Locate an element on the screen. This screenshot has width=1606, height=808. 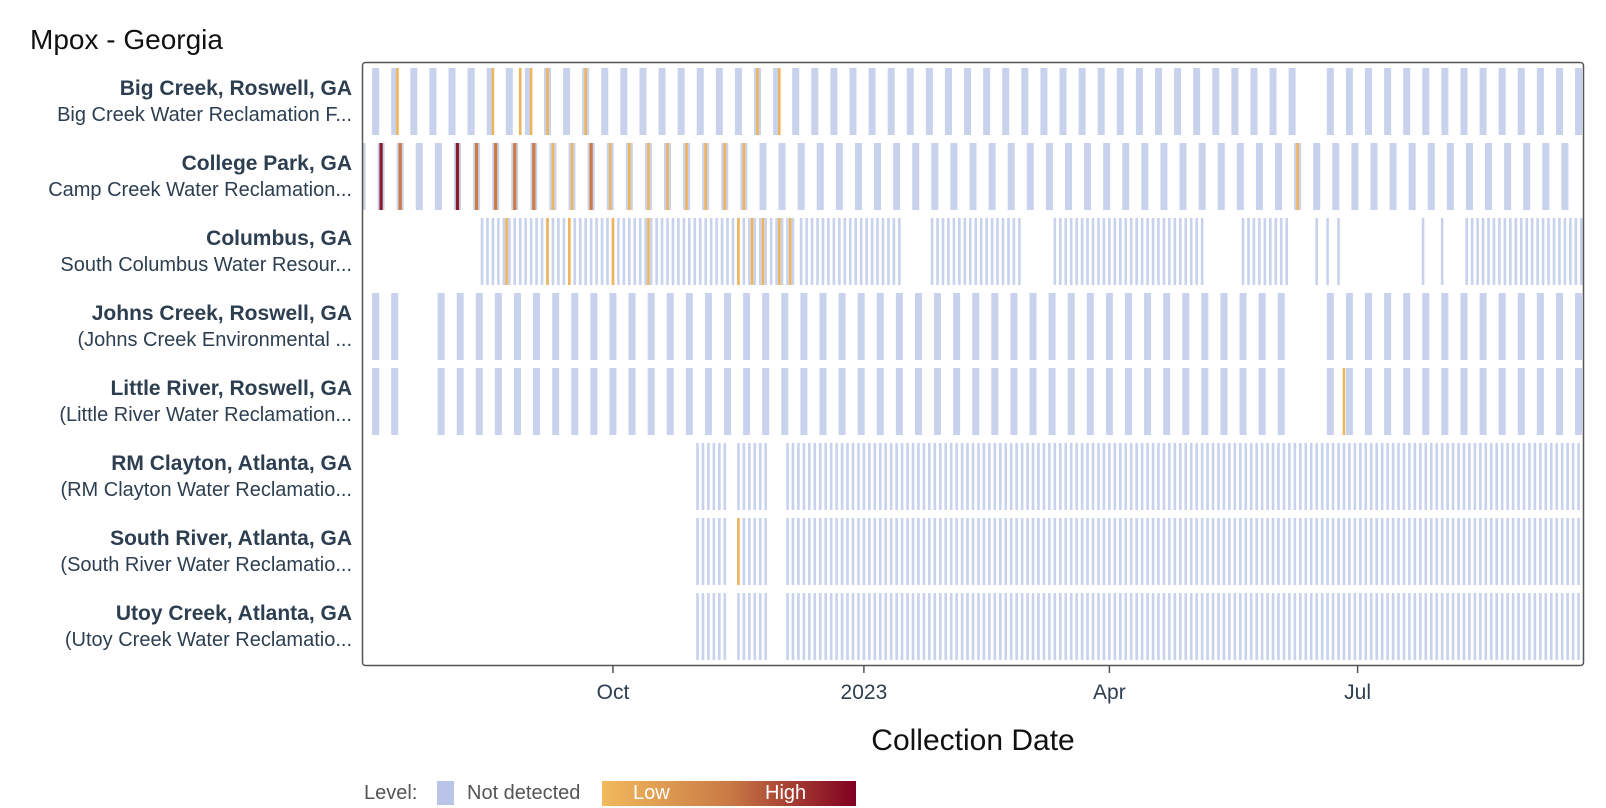
x-axis: Oct 2023 Apr Jul is located at coordinates (984, 685).